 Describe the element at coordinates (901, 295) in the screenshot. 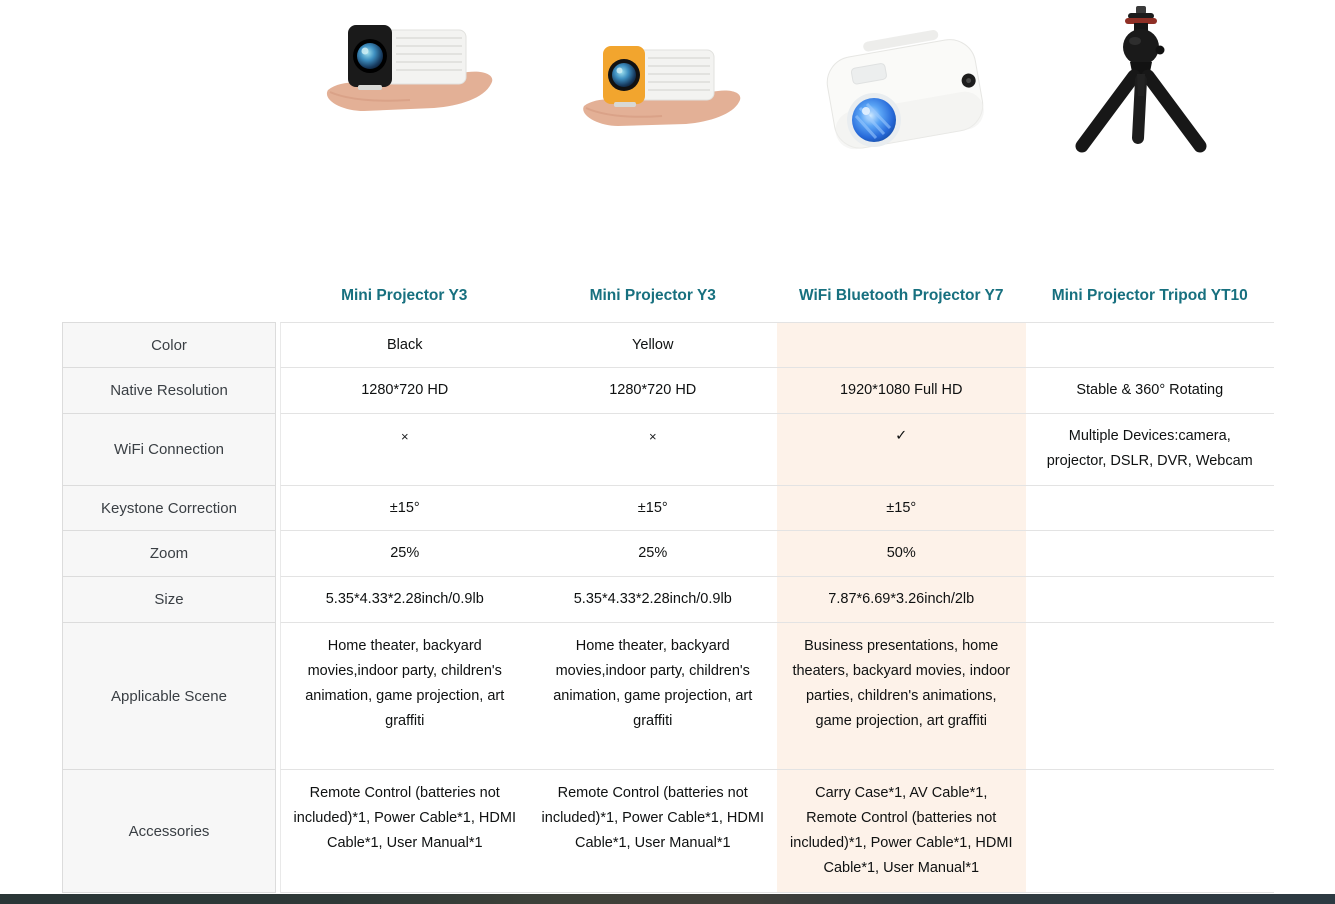

I see `product-title-link: WiFi Bluetooth Projector Y7` at that location.